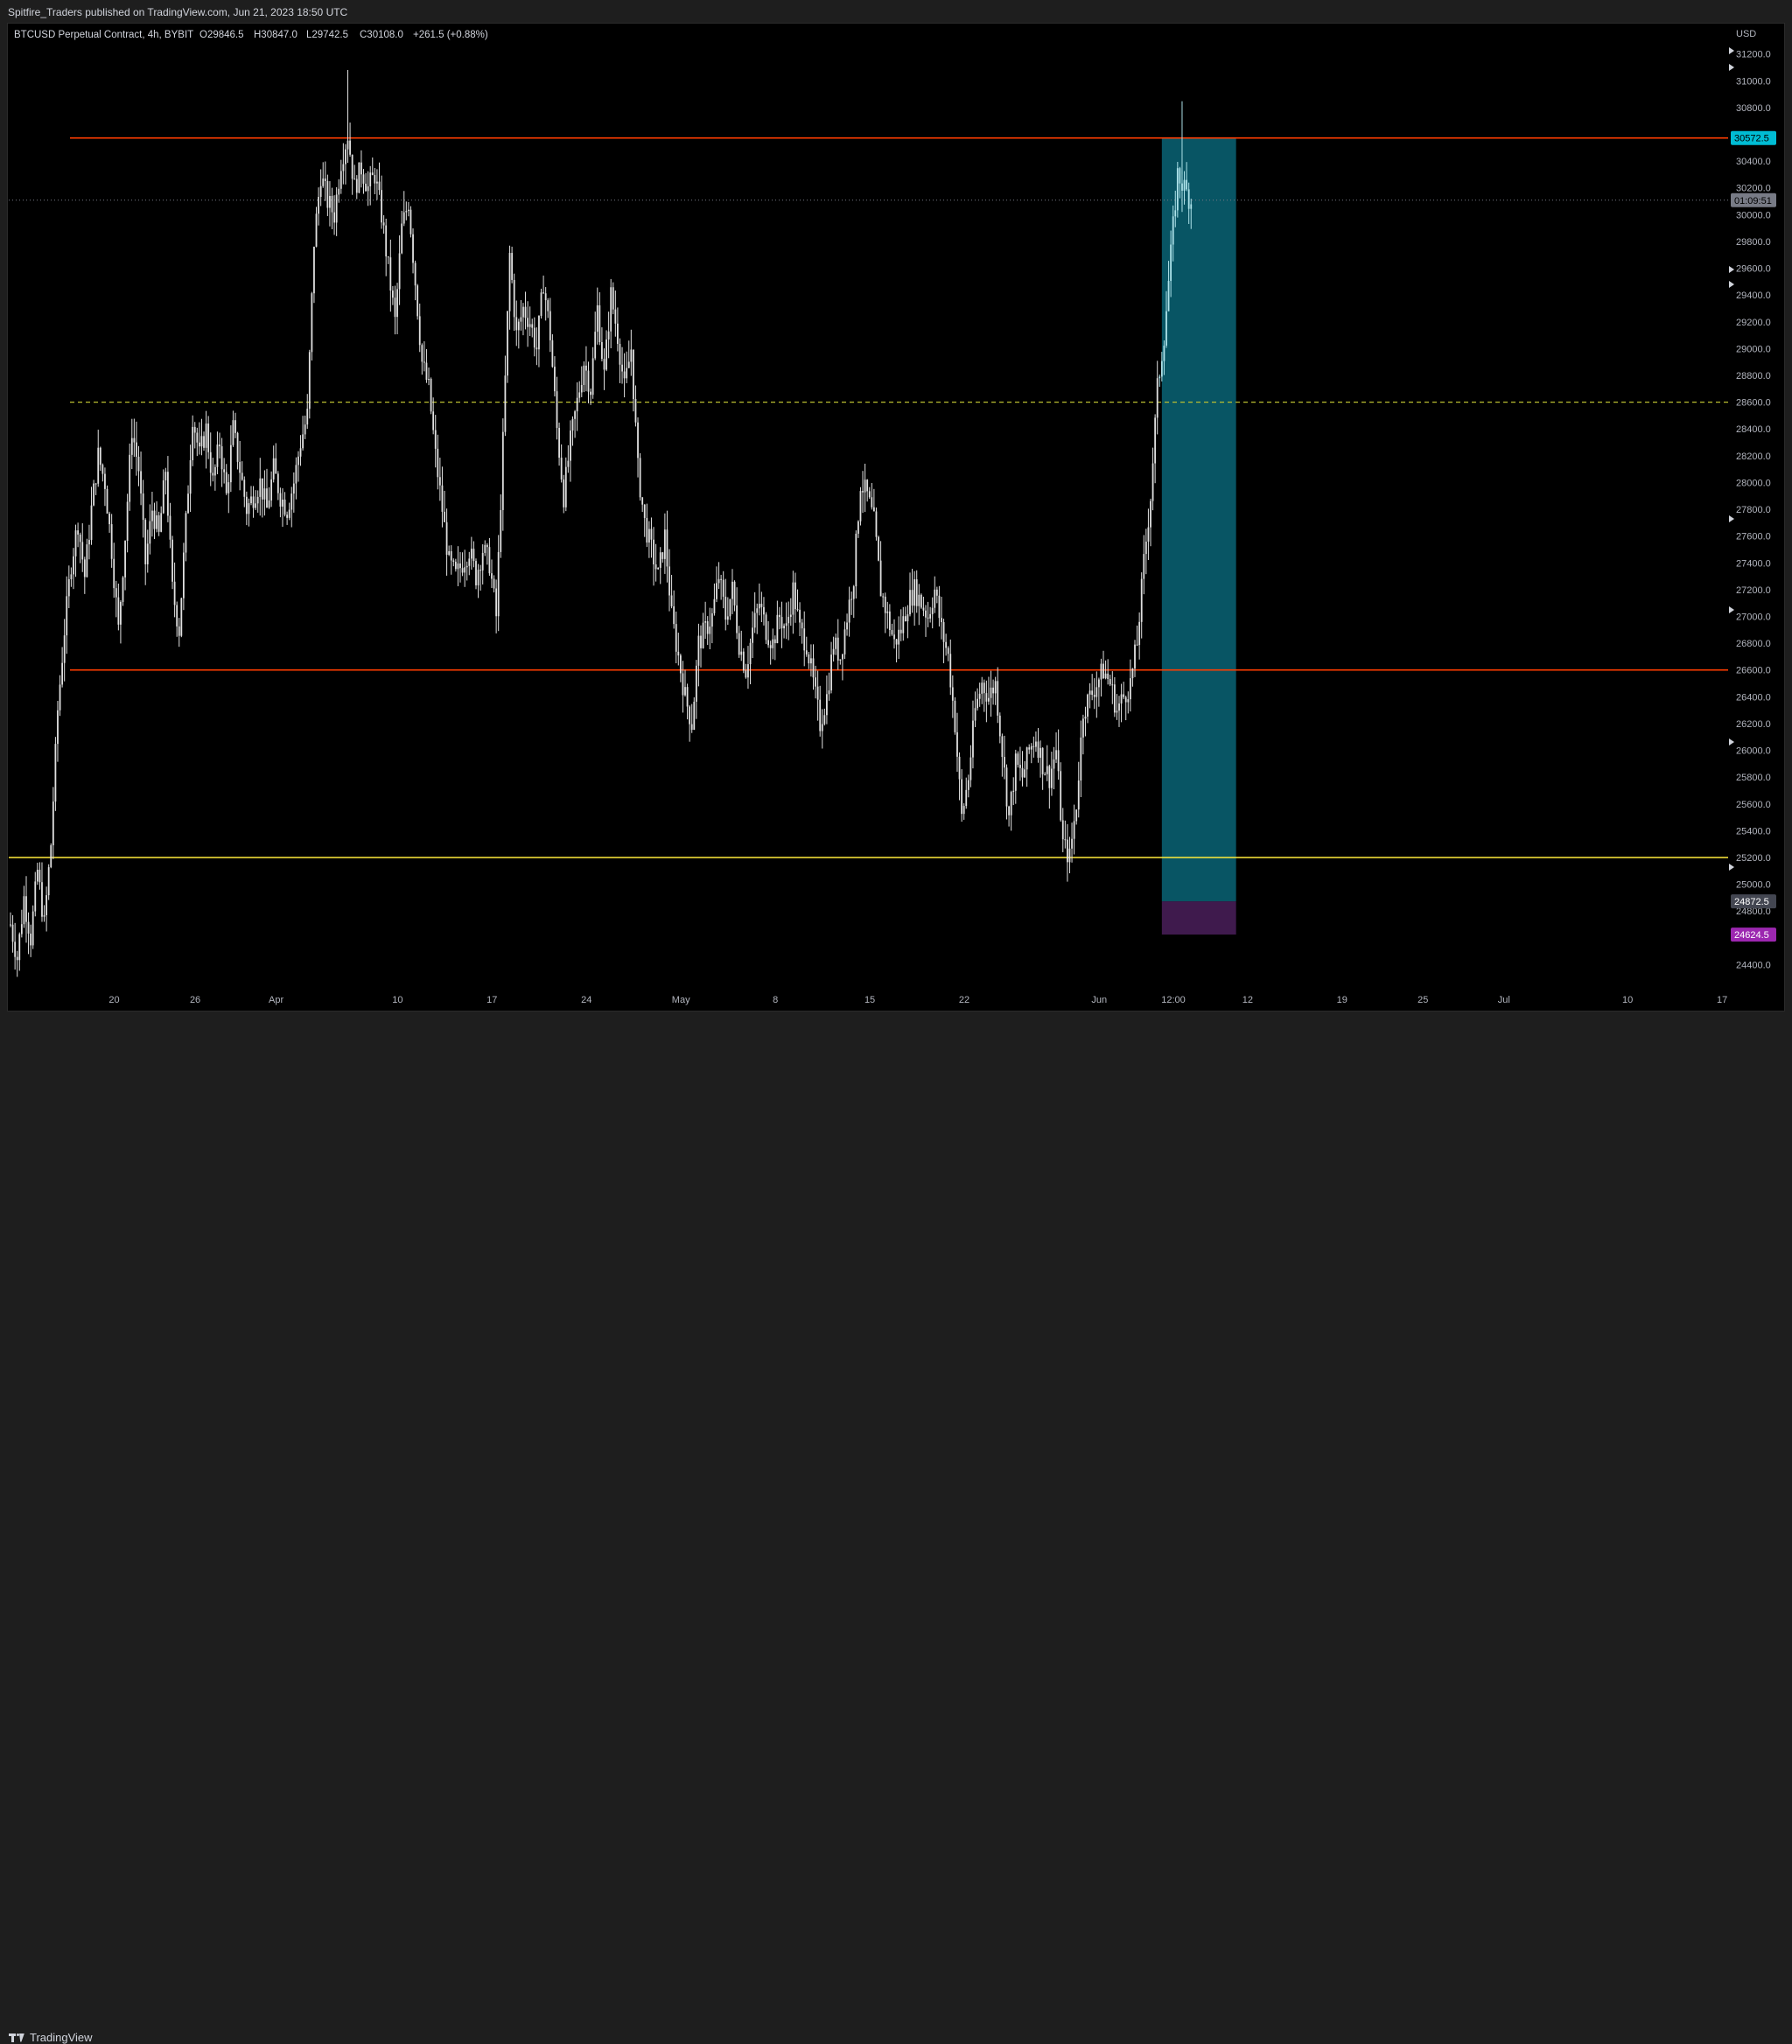  Describe the element at coordinates (222, 35) in the screenshot. I see `ohlc-open: O29846.5` at that location.